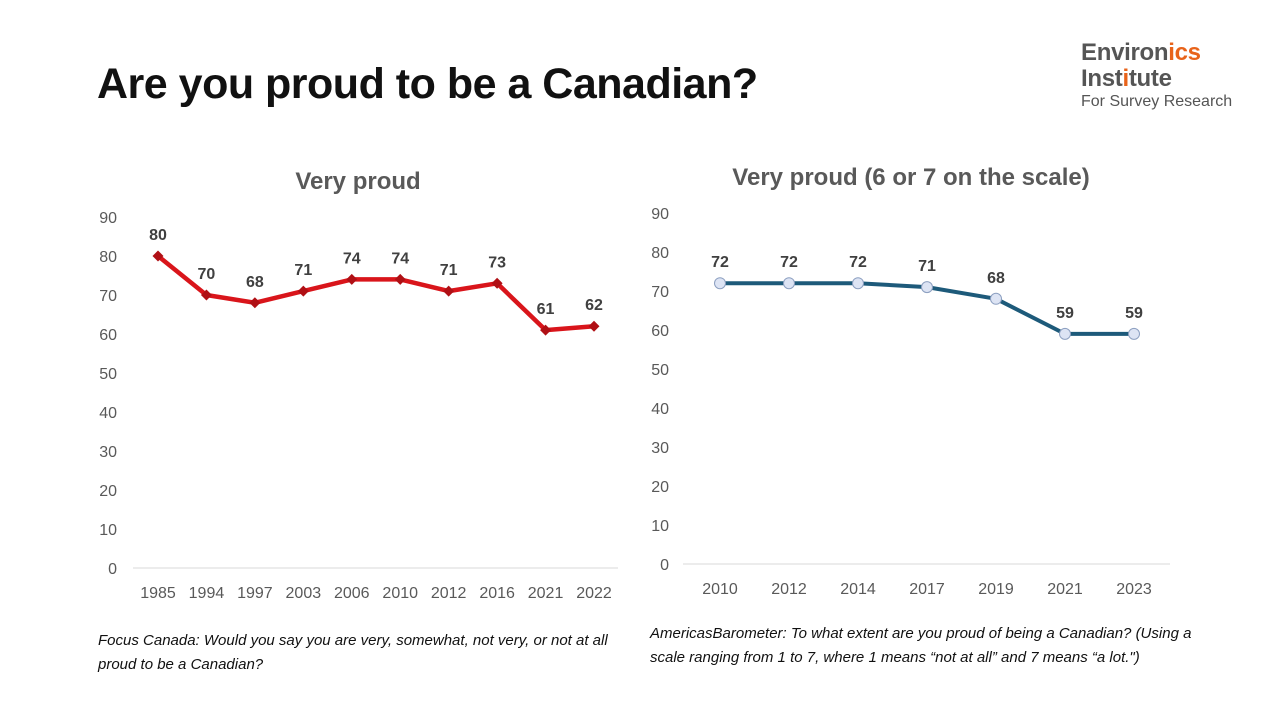  I want to click on right-chart-ytick-label: 60, so click(660, 331).